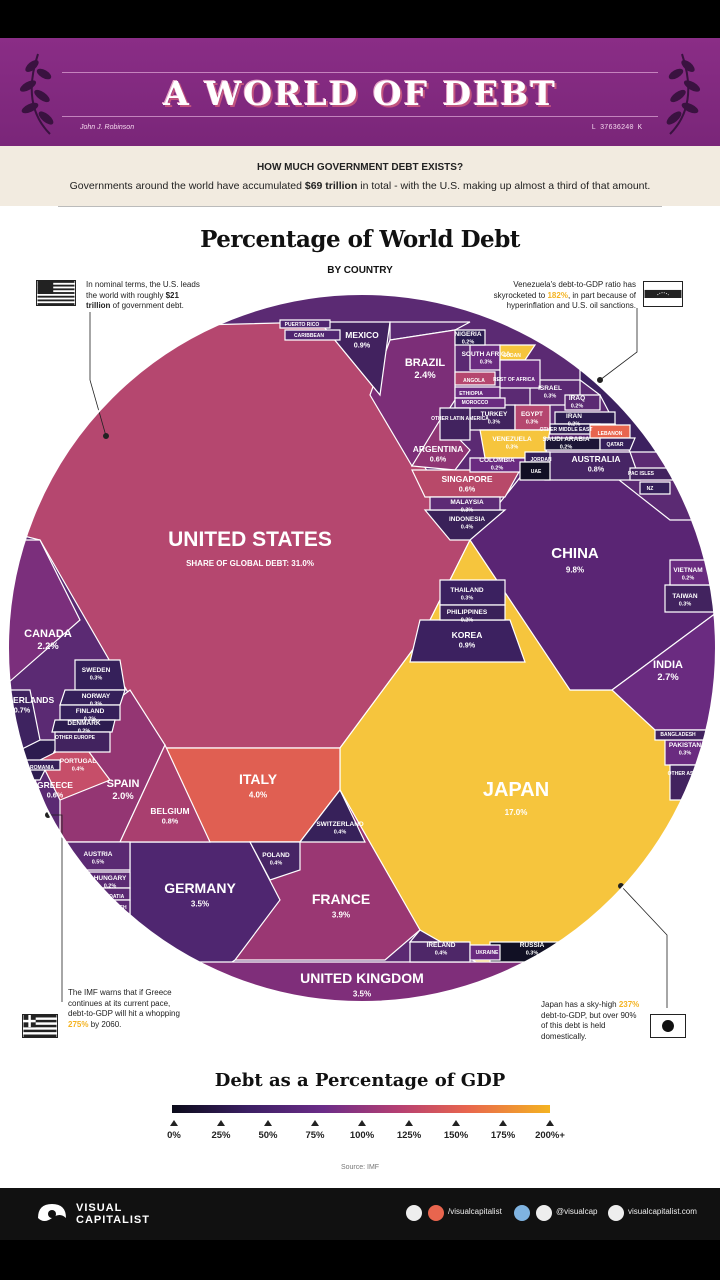 This screenshot has width=720, height=1280. What do you see at coordinates (577, 407) in the screenshot?
I see `value-iraq: 0.2%` at bounding box center [577, 407].